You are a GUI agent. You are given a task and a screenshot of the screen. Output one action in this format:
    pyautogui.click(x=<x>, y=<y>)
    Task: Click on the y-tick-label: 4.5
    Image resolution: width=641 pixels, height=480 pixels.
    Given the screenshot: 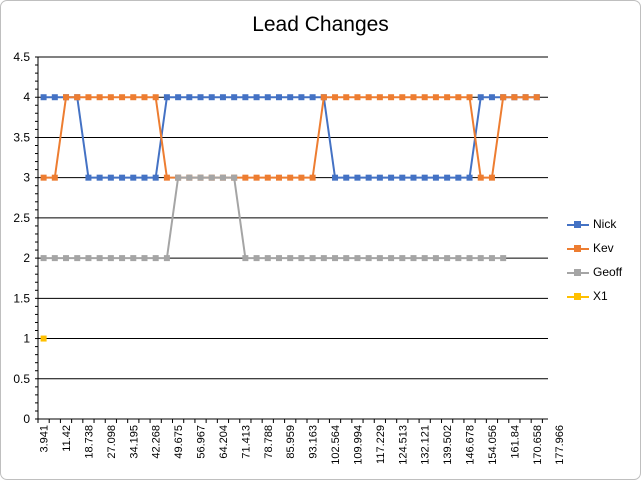 What is the action you would take?
    pyautogui.click(x=21, y=57)
    